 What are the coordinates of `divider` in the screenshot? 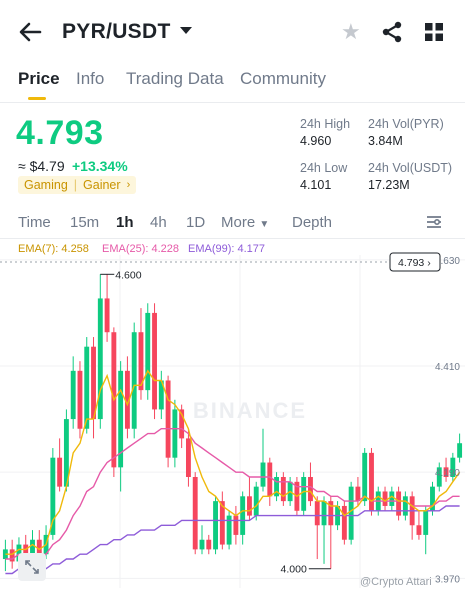 It's located at (232, 238).